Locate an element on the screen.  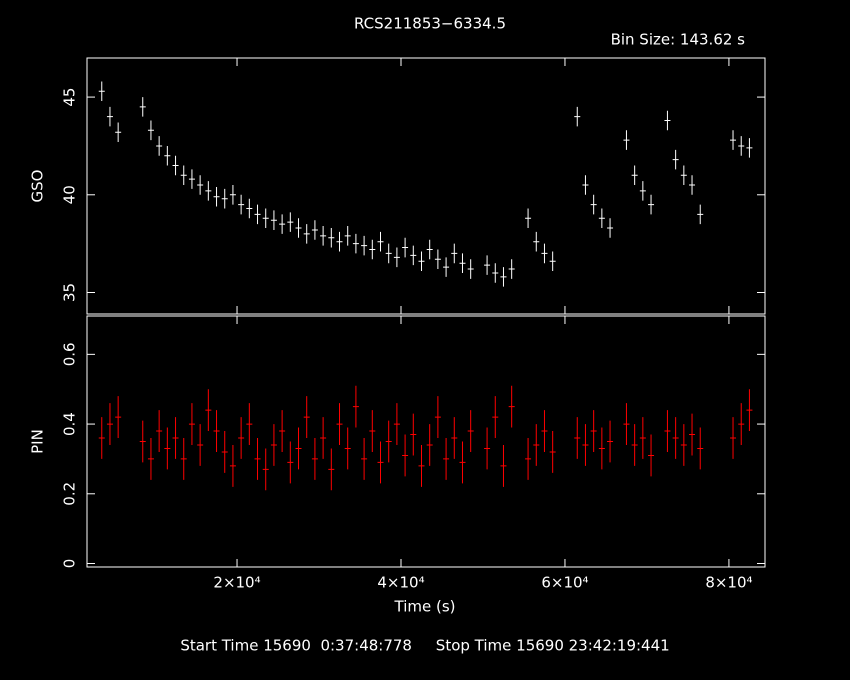
y-tick-label: 35 is located at coordinates (70, 292).